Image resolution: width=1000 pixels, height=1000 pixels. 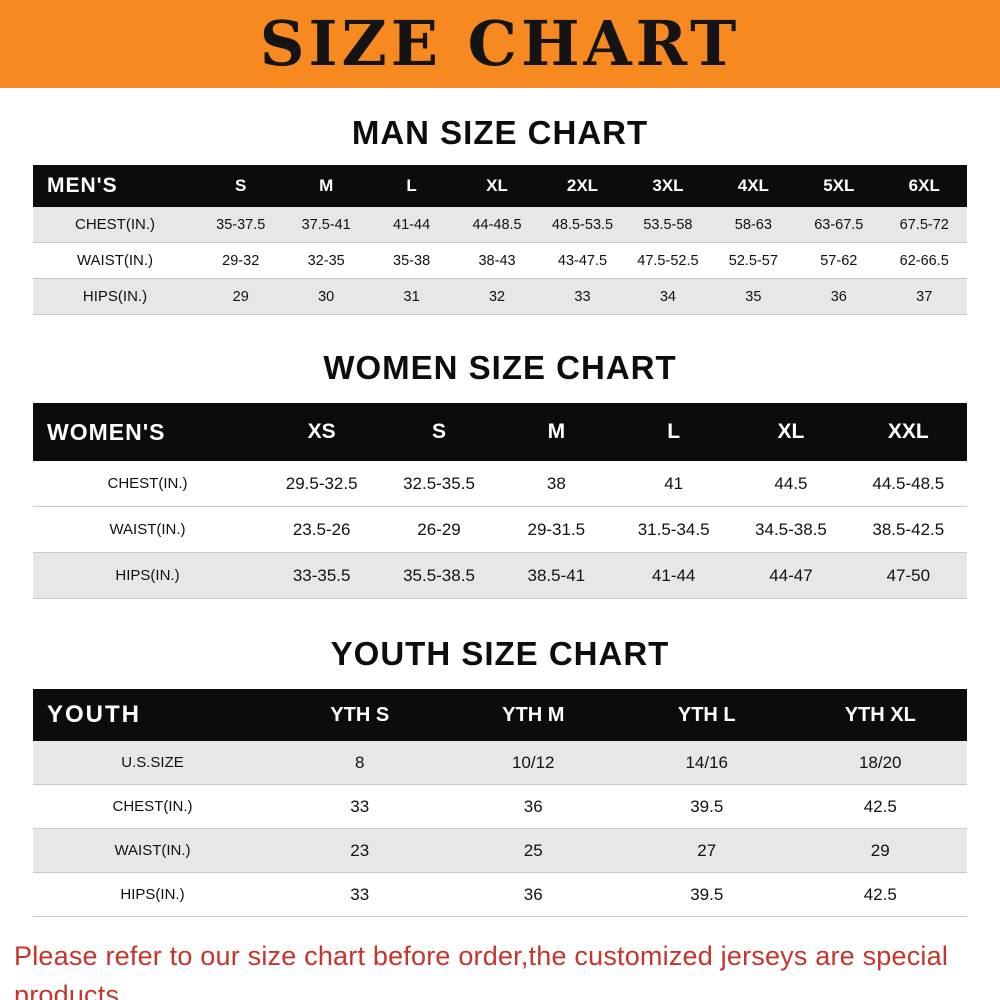 I want to click on value-cell: 41, so click(x=673, y=484).